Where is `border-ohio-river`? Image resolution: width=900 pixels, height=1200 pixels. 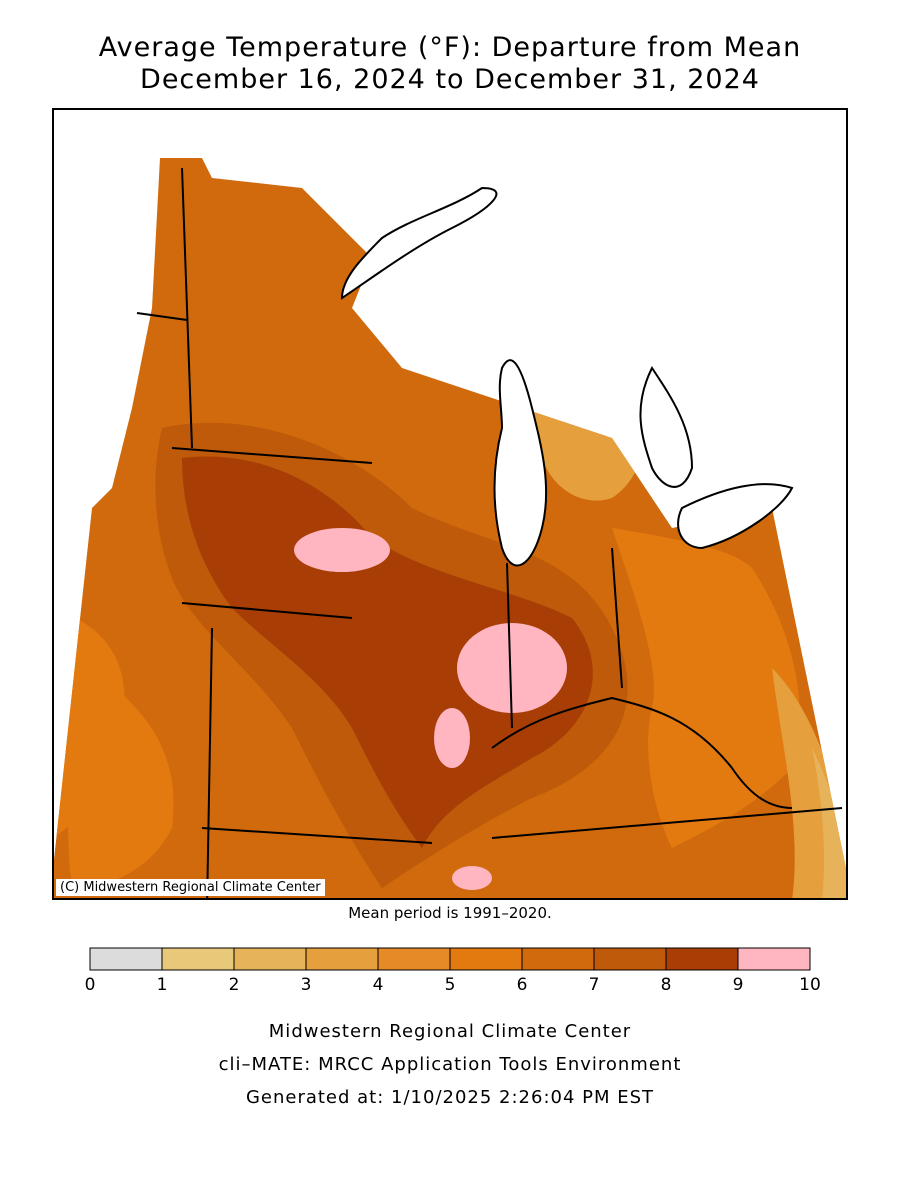
border-ohio-river is located at coordinates (642, 752).